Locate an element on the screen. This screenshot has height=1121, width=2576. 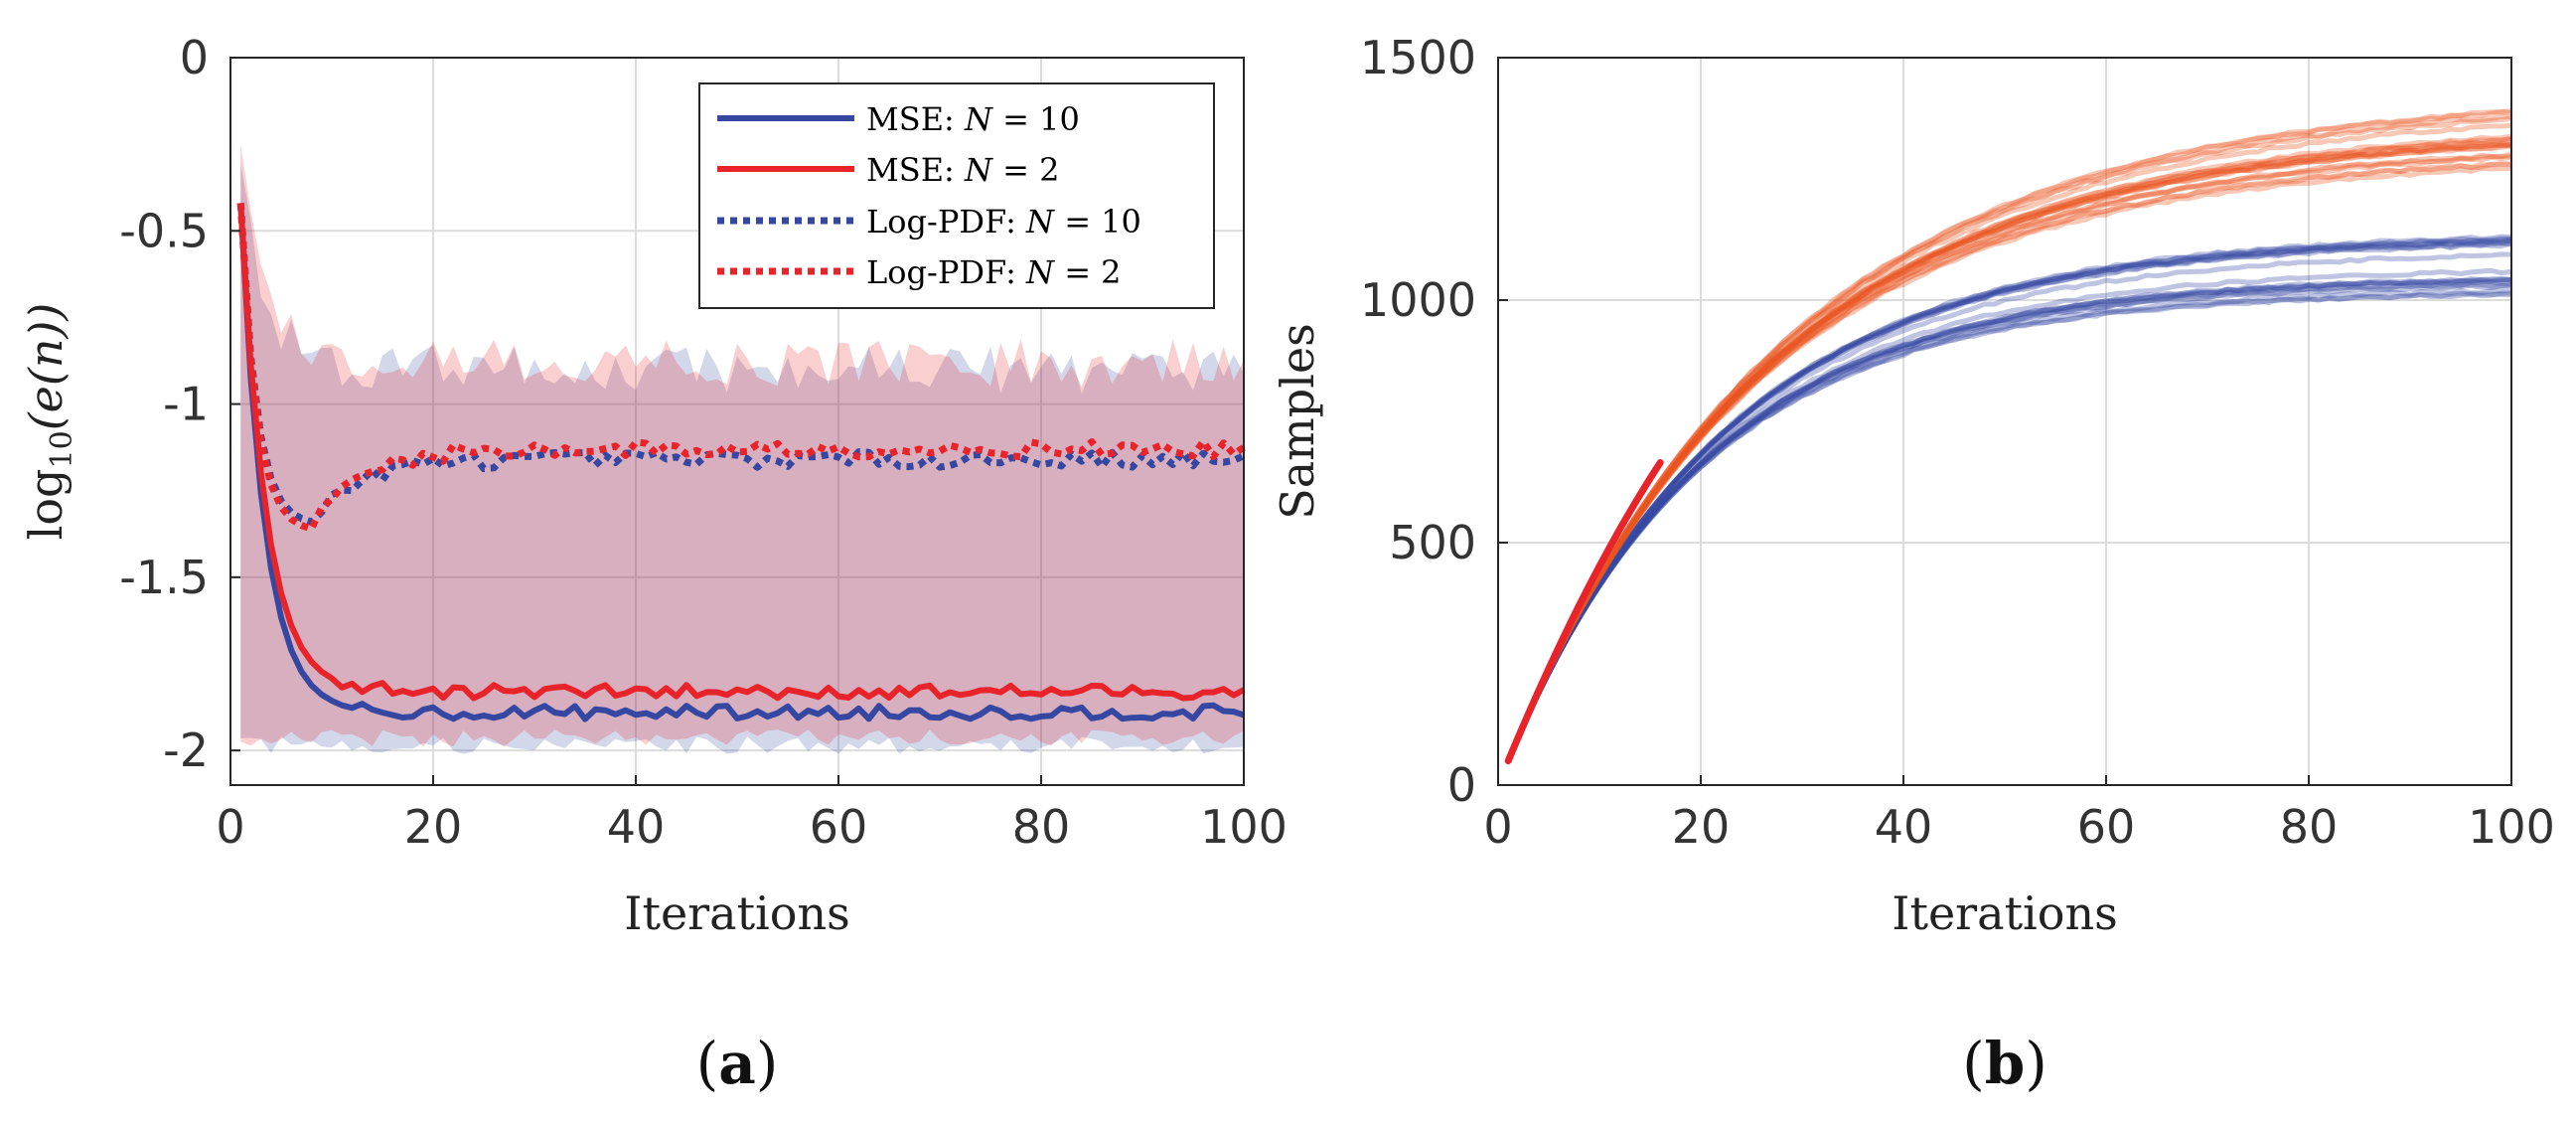
legend-label-3: Log-PDF: N = 2 is located at coordinates (994, 272).